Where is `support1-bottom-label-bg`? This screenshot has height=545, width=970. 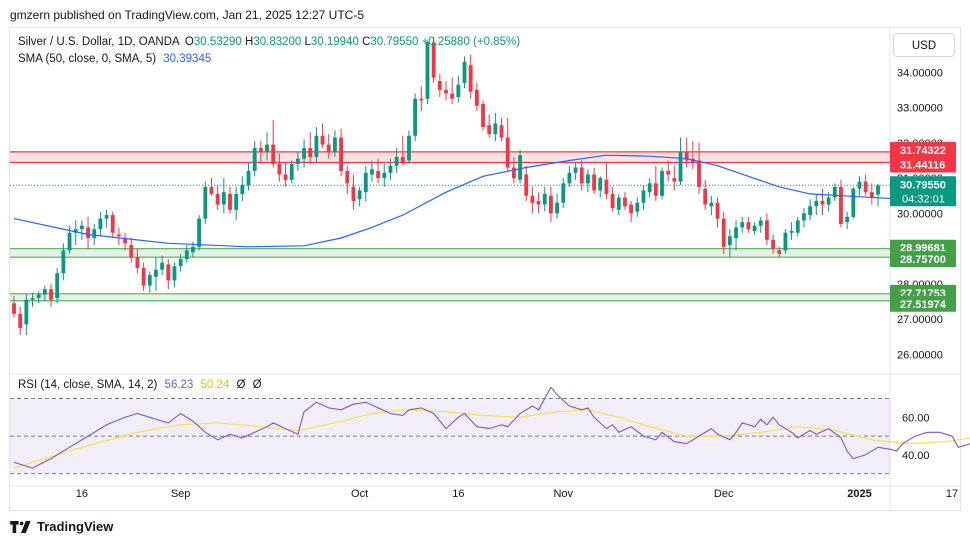
support1-bottom-label-bg is located at coordinates (923, 259).